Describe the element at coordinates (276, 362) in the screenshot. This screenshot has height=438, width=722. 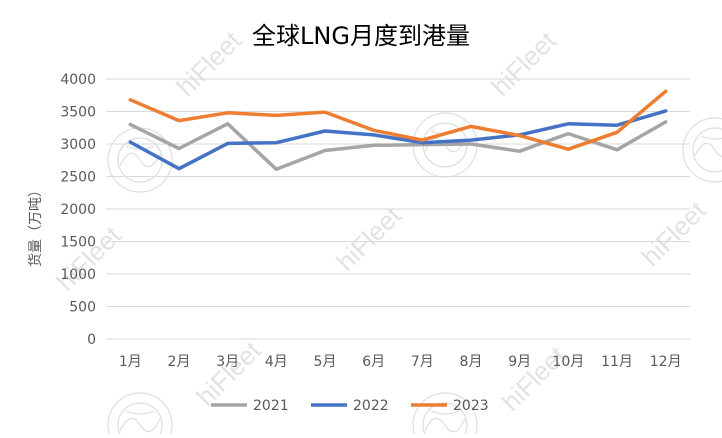
I see `x-tick-label: 4月` at that location.